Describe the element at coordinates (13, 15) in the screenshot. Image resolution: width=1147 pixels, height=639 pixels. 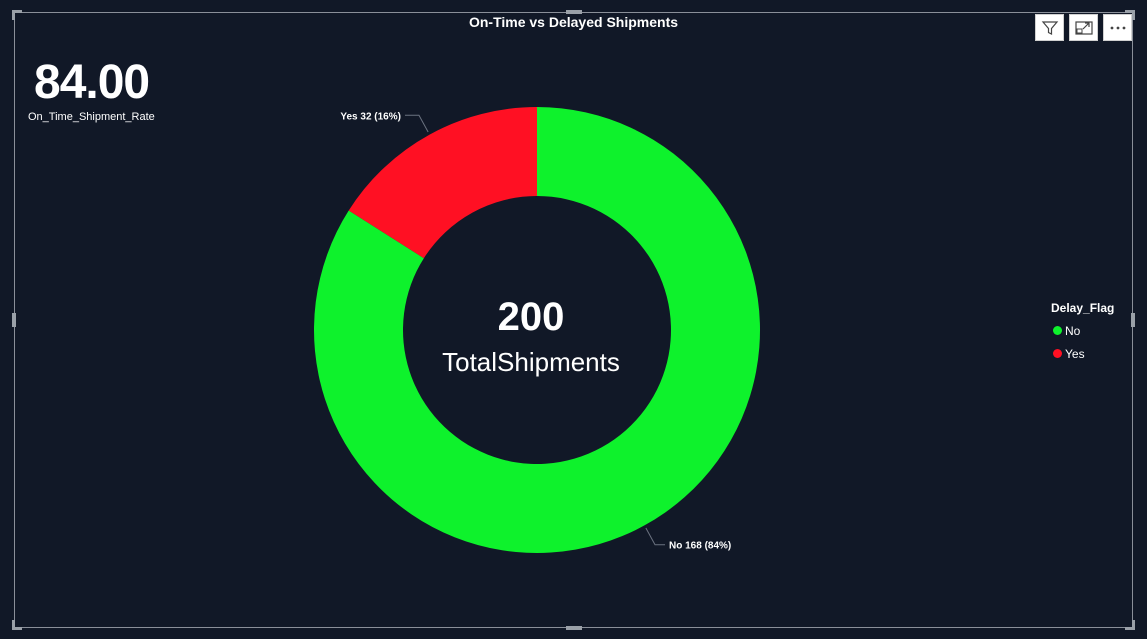
I see `resize-handle-top-left-v` at that location.